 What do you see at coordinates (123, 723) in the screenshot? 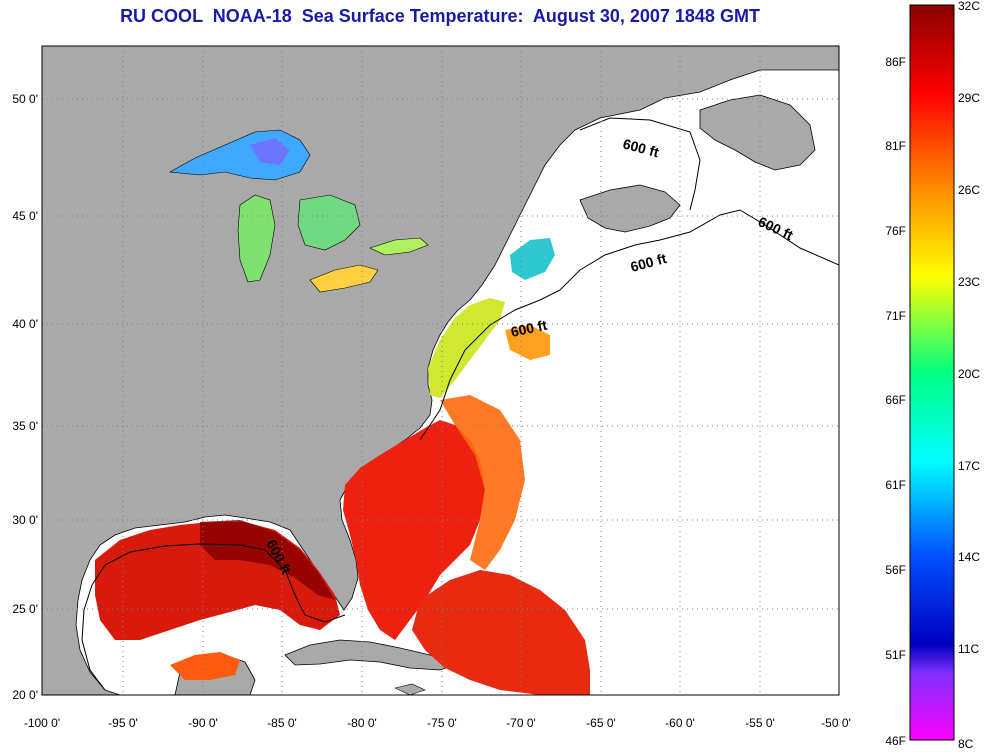
I see `lon-label: -95 0'` at bounding box center [123, 723].